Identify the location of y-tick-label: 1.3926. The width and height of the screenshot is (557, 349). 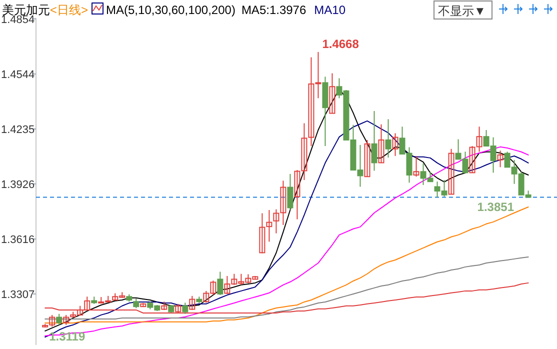
(18, 184).